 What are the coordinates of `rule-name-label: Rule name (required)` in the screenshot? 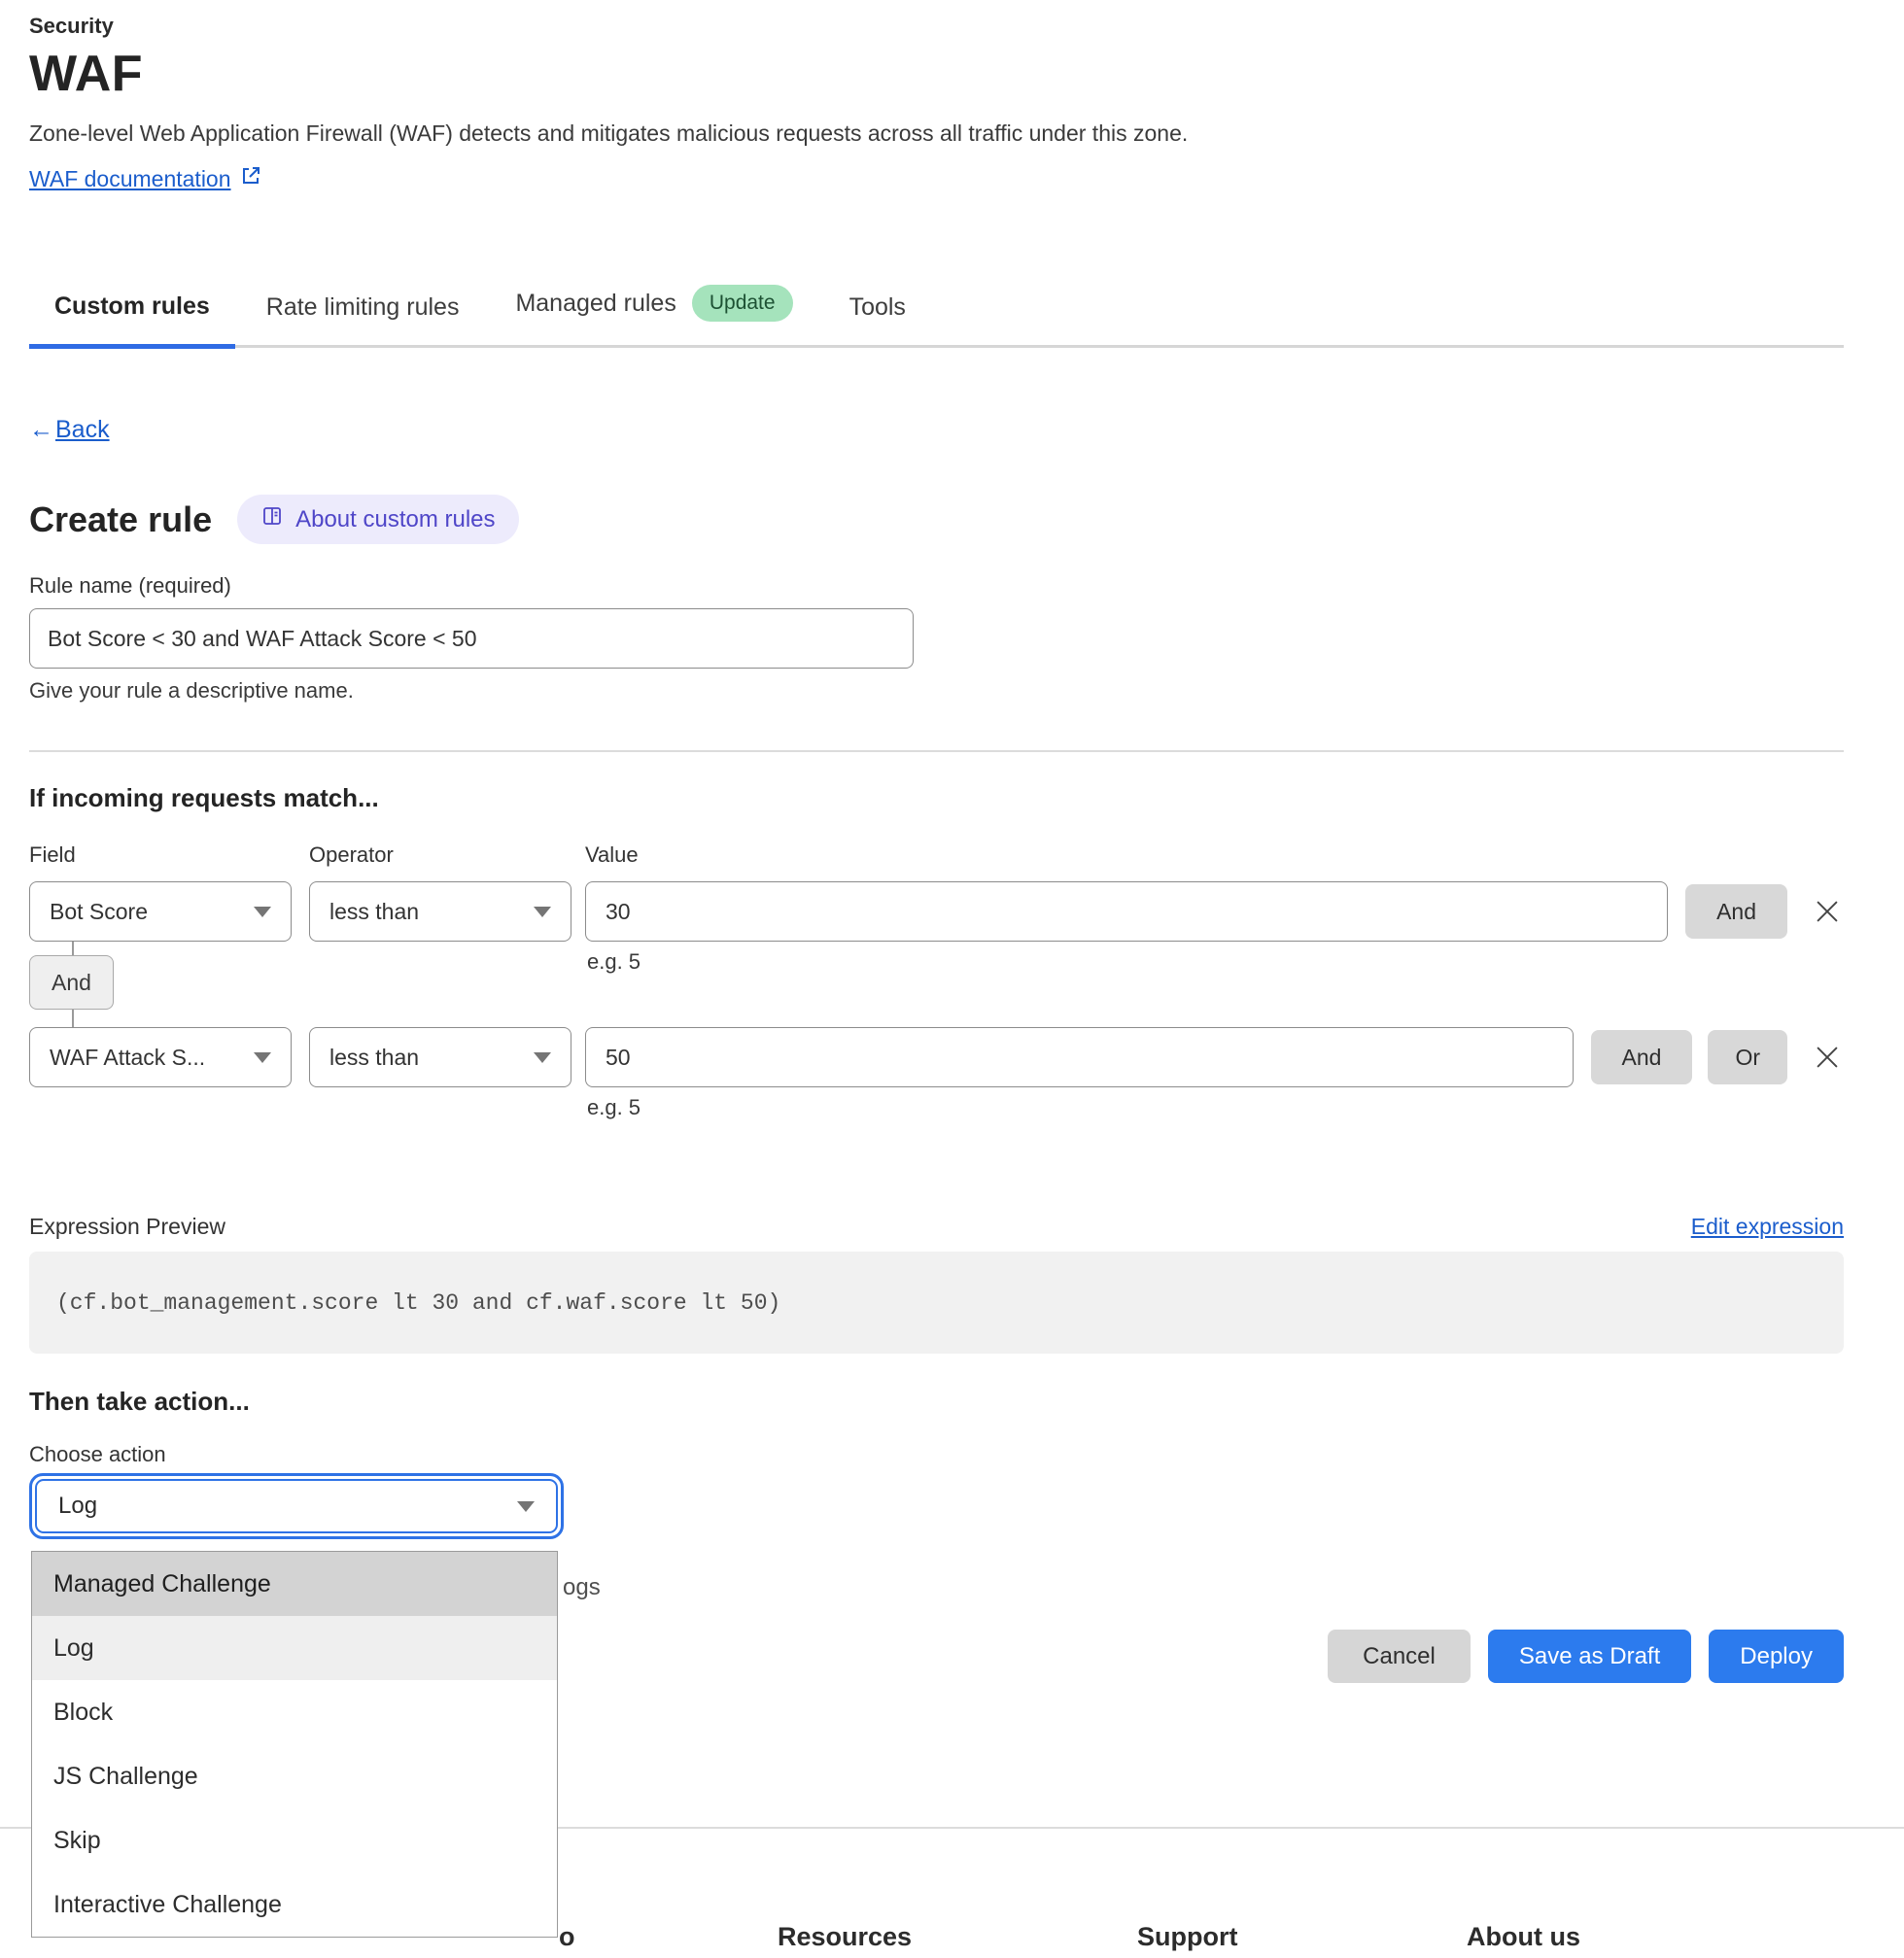 It's located at (130, 585).